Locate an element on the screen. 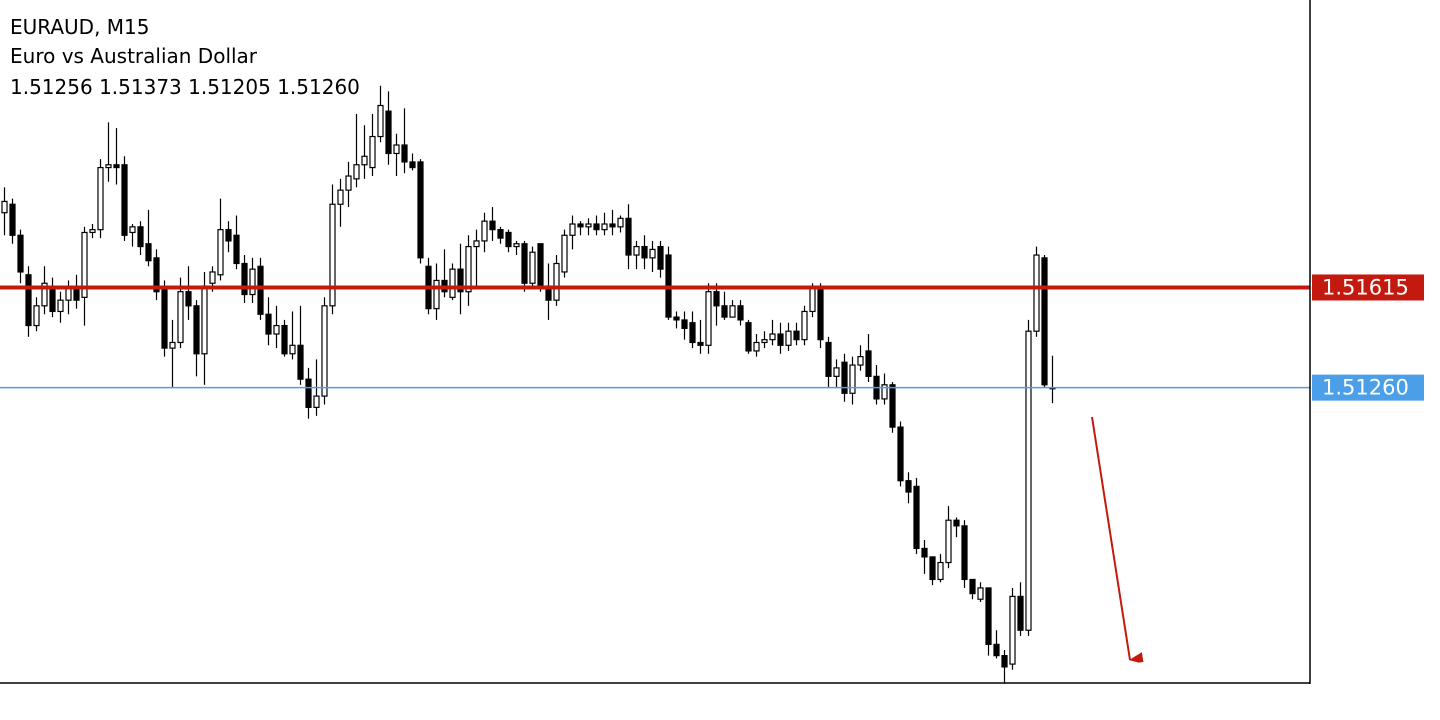 Image resolution: width=1440 pixels, height=720 pixels. trend-arrow is located at coordinates (1110, 538).